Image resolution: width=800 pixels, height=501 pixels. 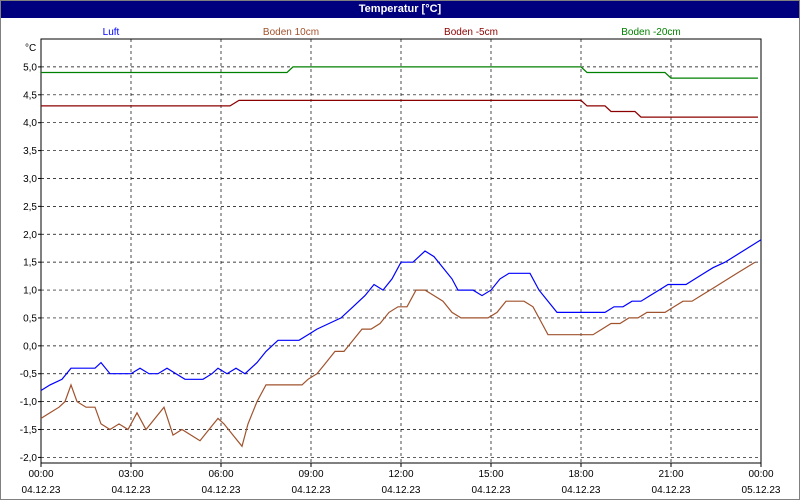 I want to click on legend-entry-boden-10cm: Boden 10cm, so click(x=291, y=32).